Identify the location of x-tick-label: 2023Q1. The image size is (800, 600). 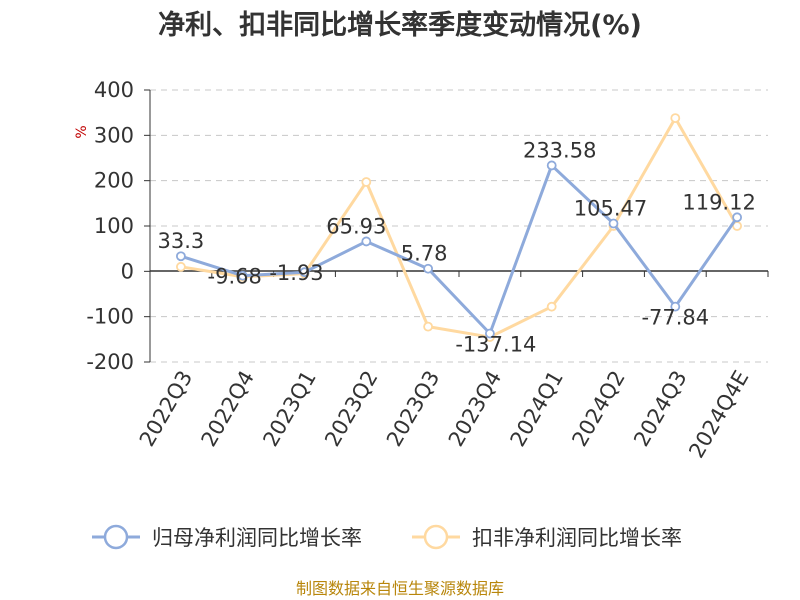
(289, 409).